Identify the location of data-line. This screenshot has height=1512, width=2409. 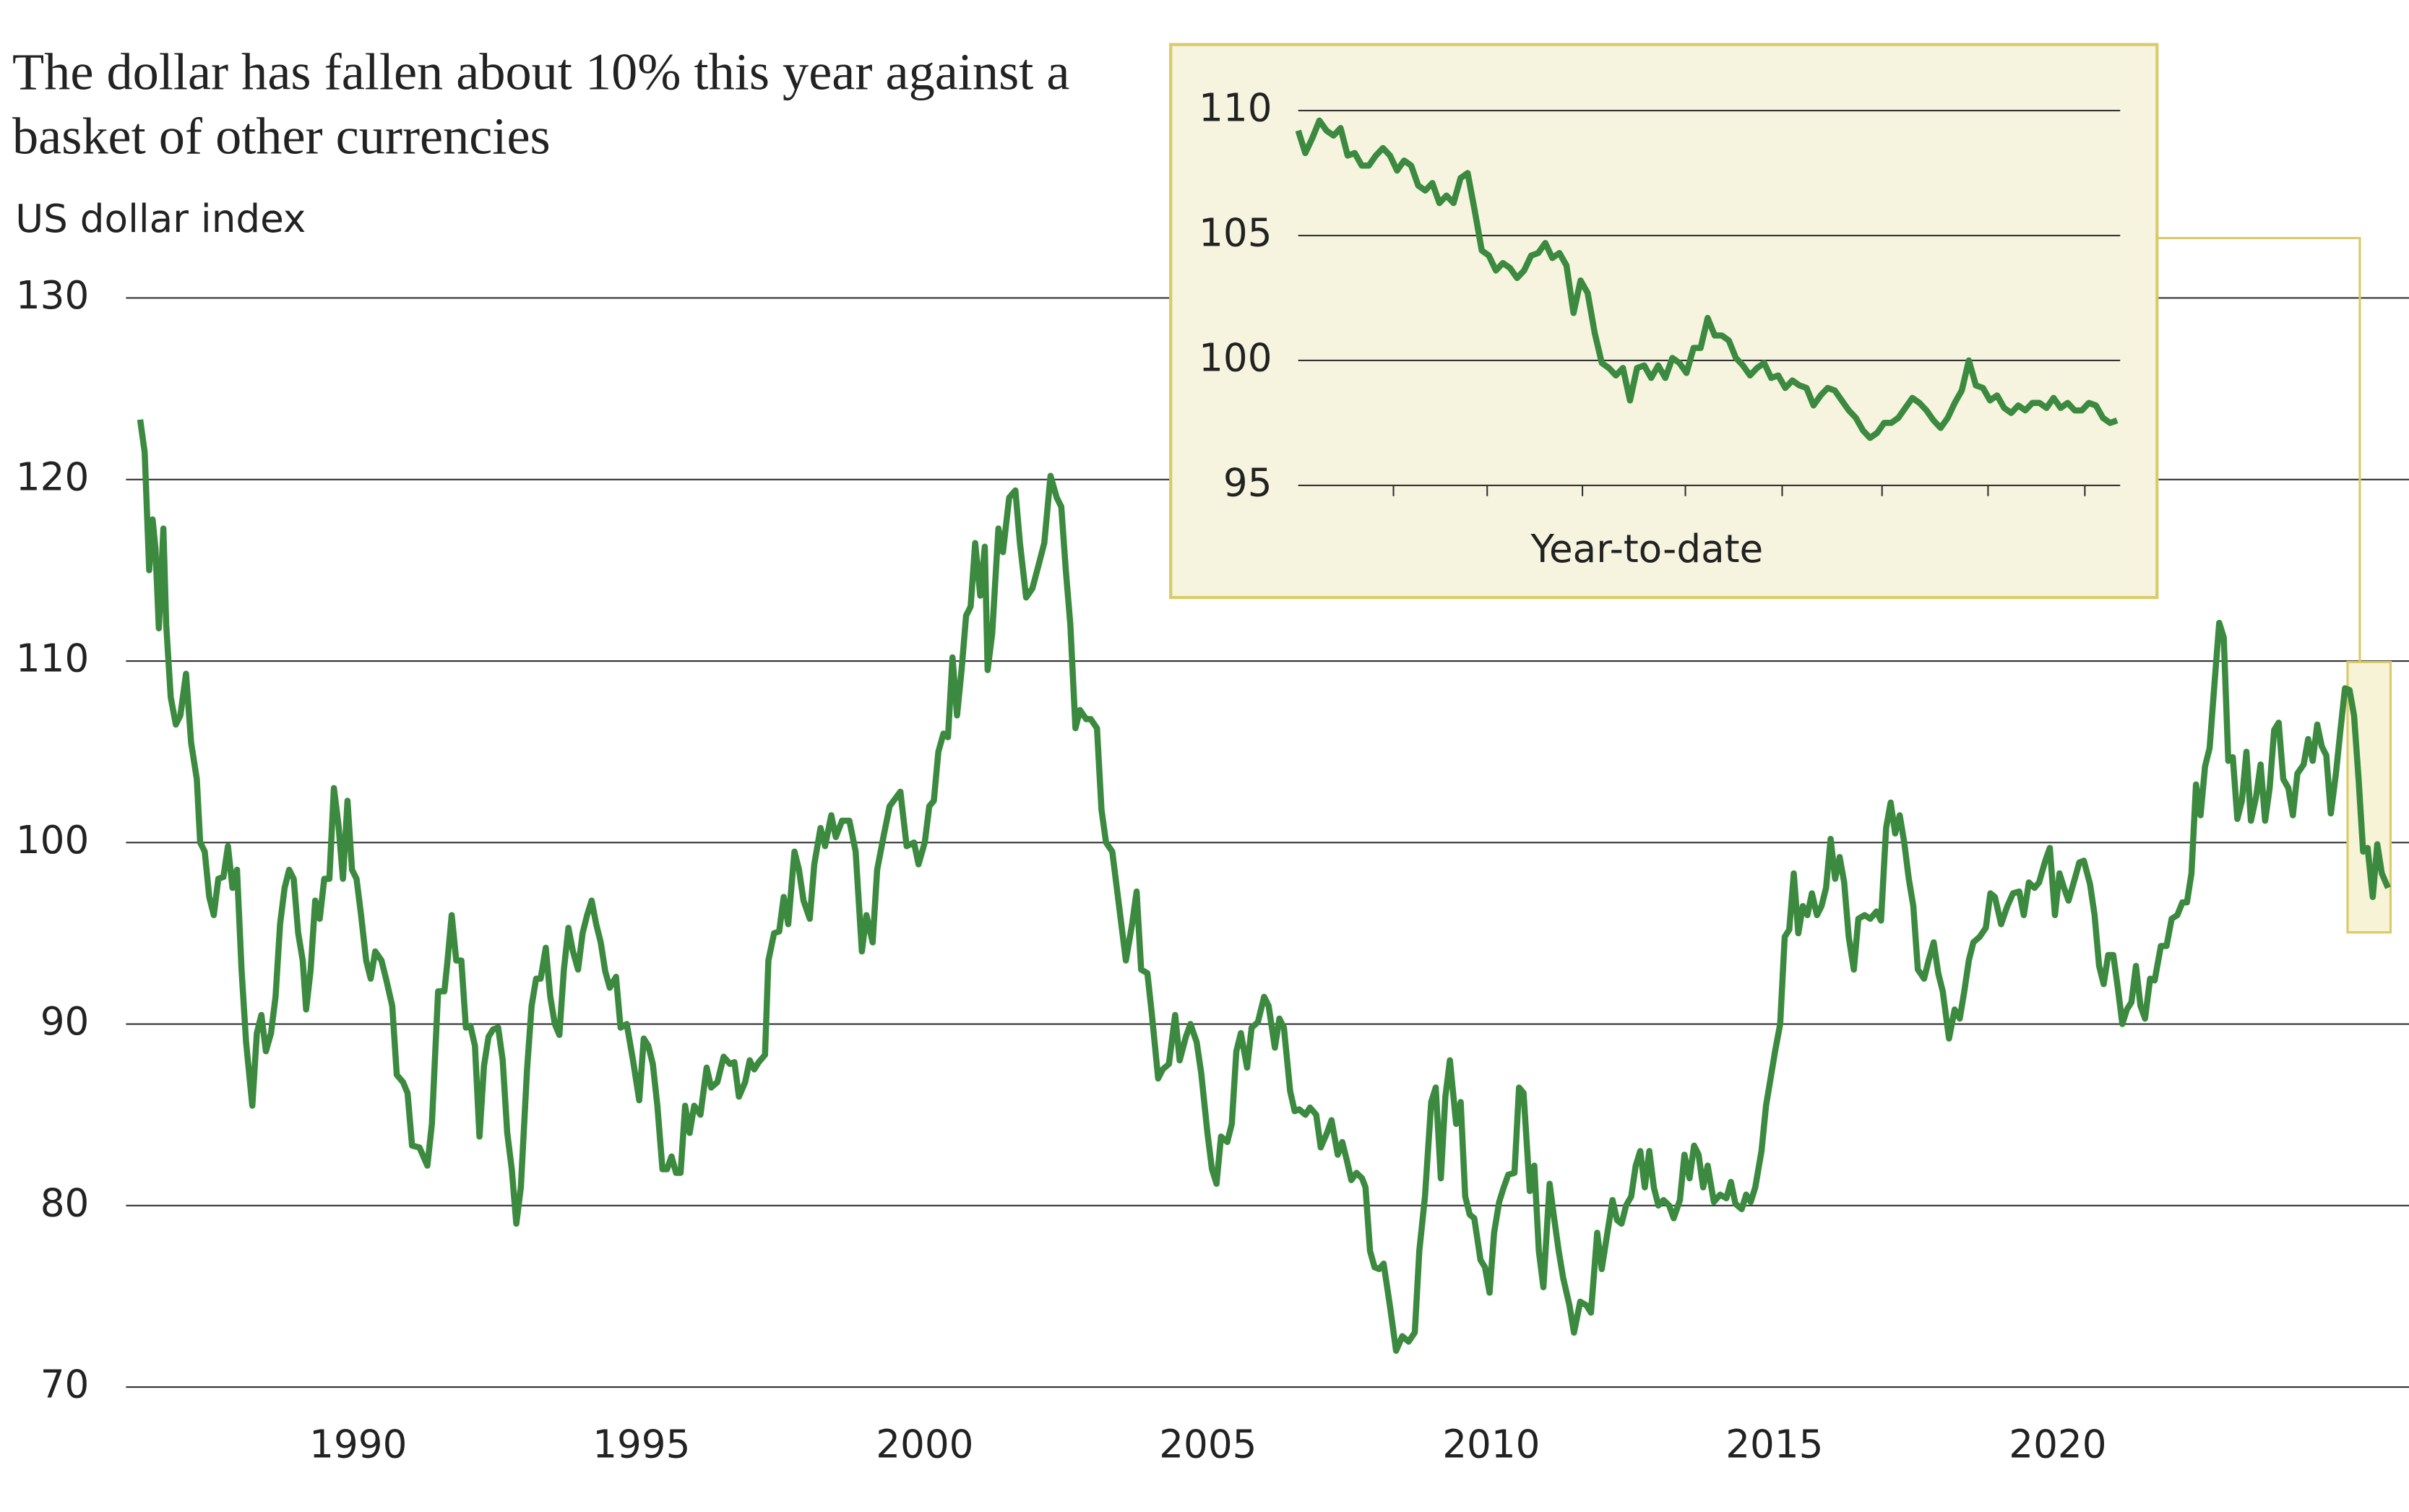
(1707, 279).